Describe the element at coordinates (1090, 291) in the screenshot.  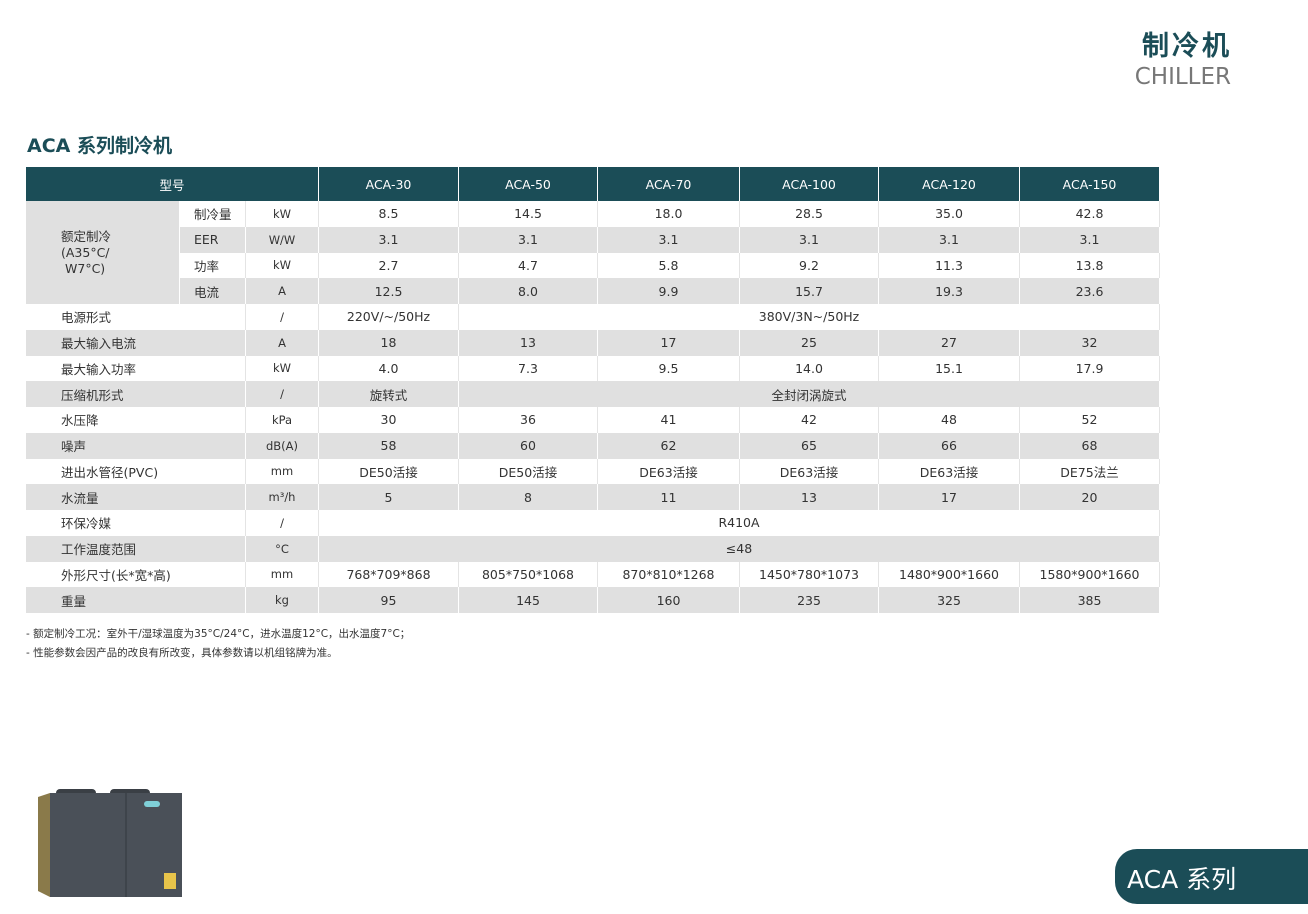
I see `value-cell: 23.6` at that location.